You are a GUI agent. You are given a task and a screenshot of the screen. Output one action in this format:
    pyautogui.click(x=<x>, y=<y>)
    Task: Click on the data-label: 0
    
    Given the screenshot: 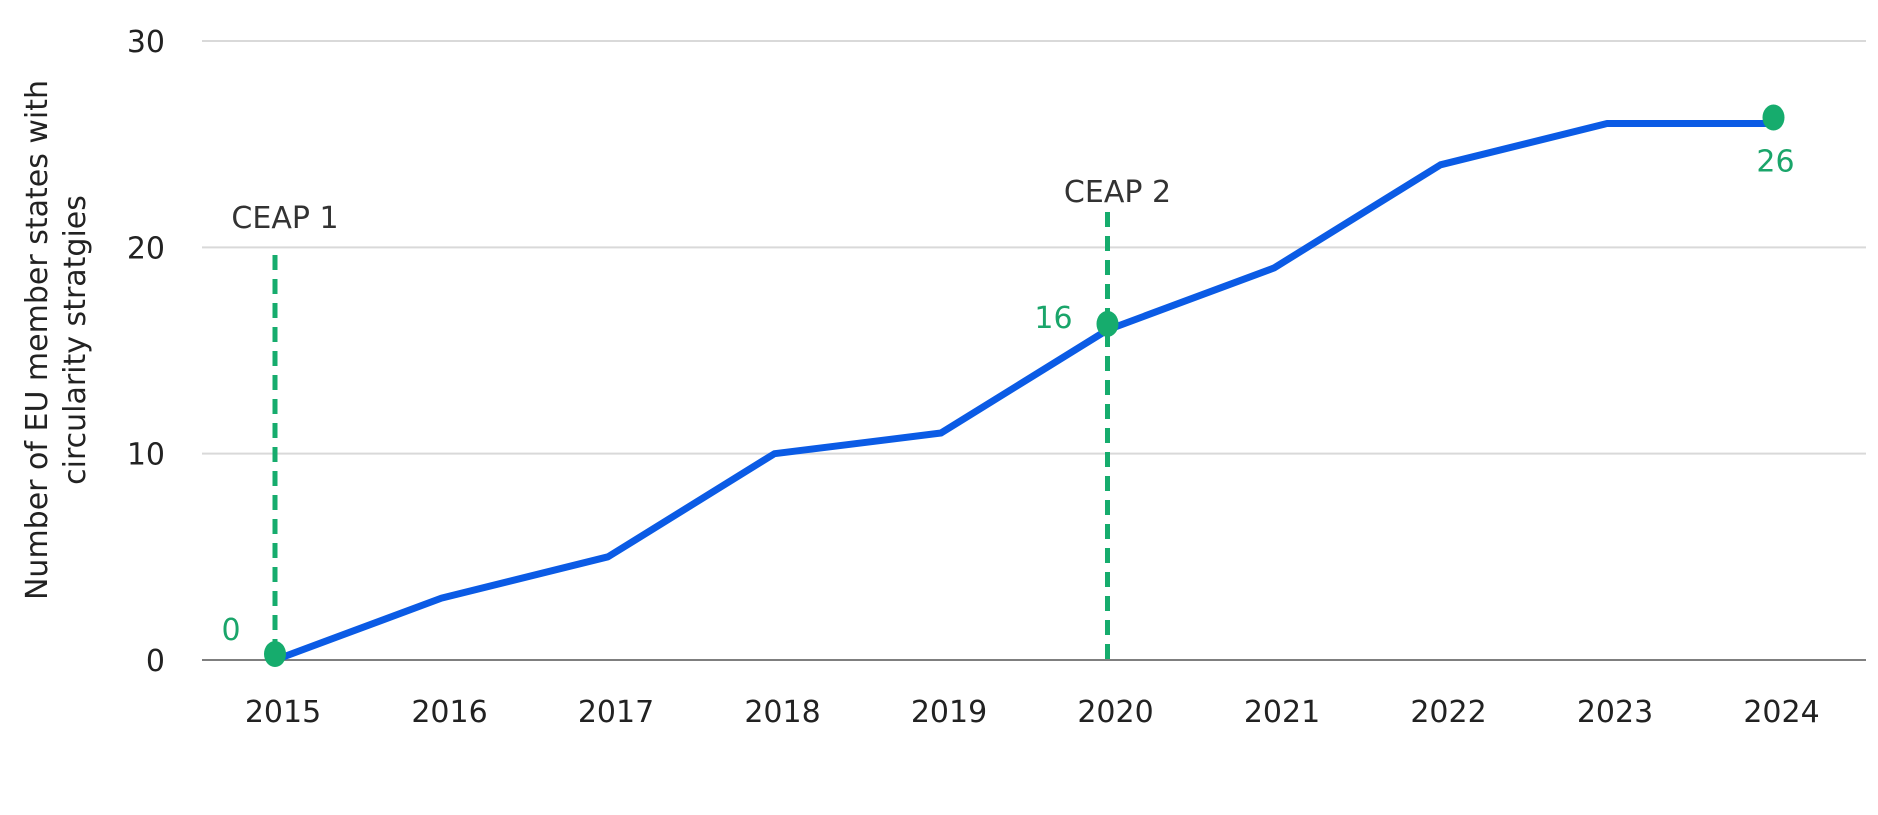 What is the action you would take?
    pyautogui.click(x=230, y=630)
    